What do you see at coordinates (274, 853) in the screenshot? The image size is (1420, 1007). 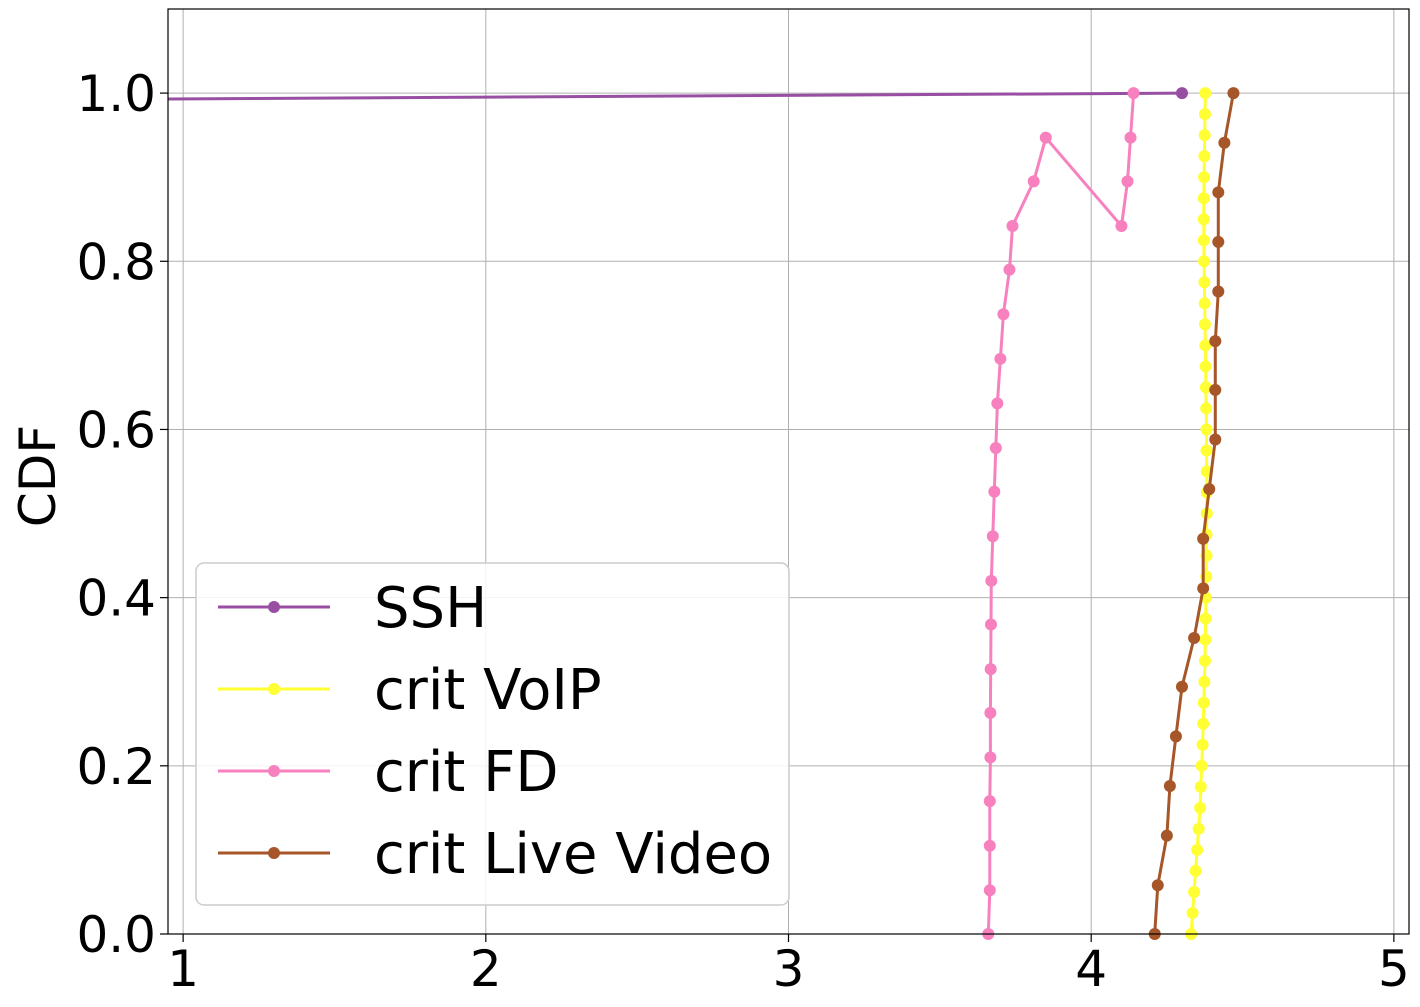 I see `legend-marker-crit-live-video` at bounding box center [274, 853].